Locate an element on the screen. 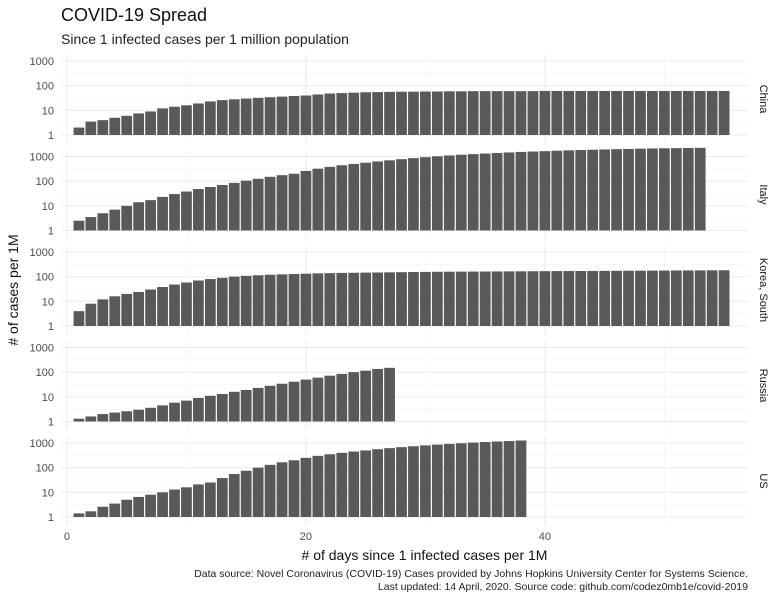 This screenshot has height=600, width=780. x-axis-title: # of days since 1 infected cases per 1M is located at coordinates (425, 555).